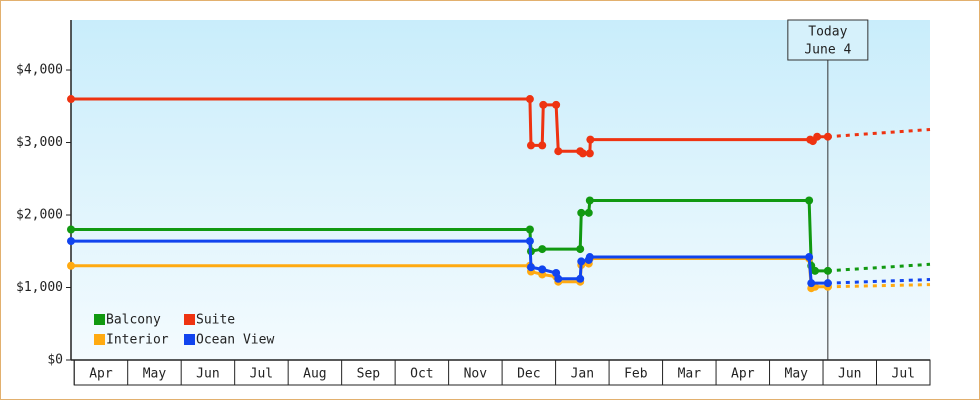  I want to click on x-tick-label: Jan, so click(582, 374).